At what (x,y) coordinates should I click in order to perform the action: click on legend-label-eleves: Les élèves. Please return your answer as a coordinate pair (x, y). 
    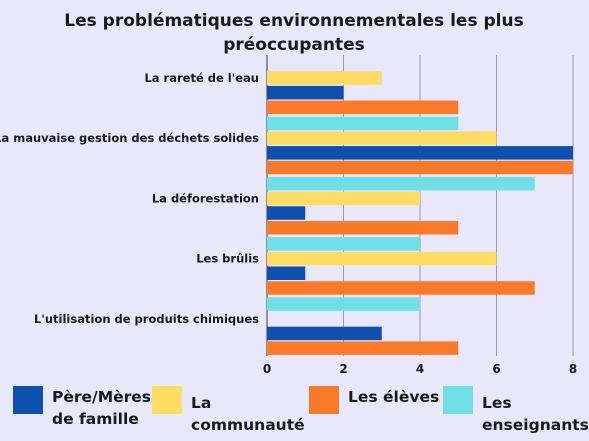
    Looking at the image, I should click on (394, 397).